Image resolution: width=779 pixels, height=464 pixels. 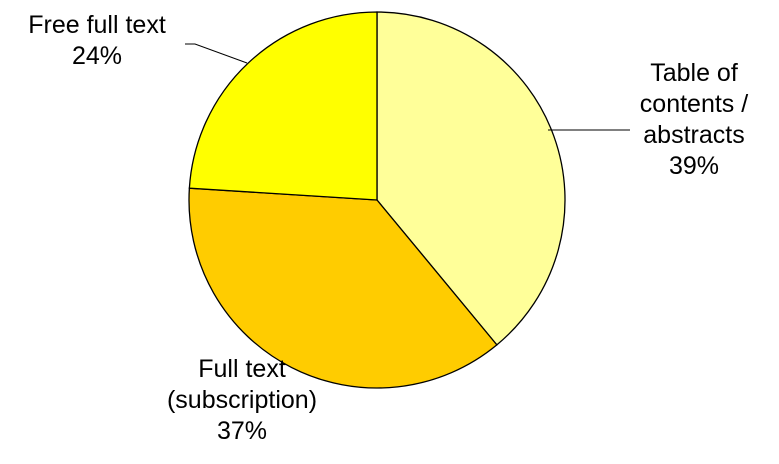 I want to click on slice-label-3: Free full text 24%, so click(x=97, y=40).